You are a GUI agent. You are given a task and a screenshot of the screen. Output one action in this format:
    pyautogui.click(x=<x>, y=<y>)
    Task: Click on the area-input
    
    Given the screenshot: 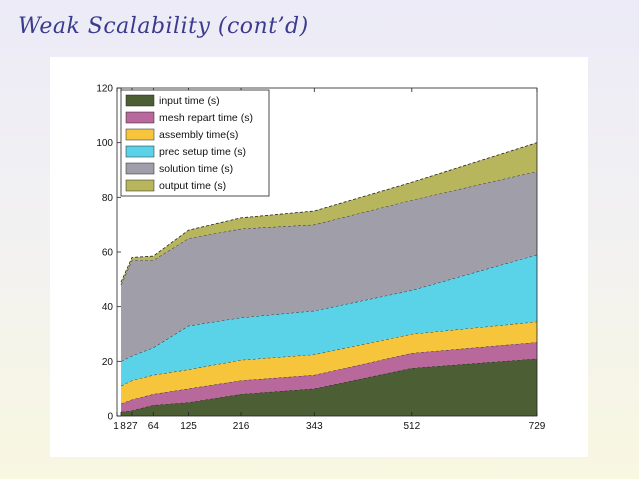 What is the action you would take?
    pyautogui.click(x=329, y=387)
    